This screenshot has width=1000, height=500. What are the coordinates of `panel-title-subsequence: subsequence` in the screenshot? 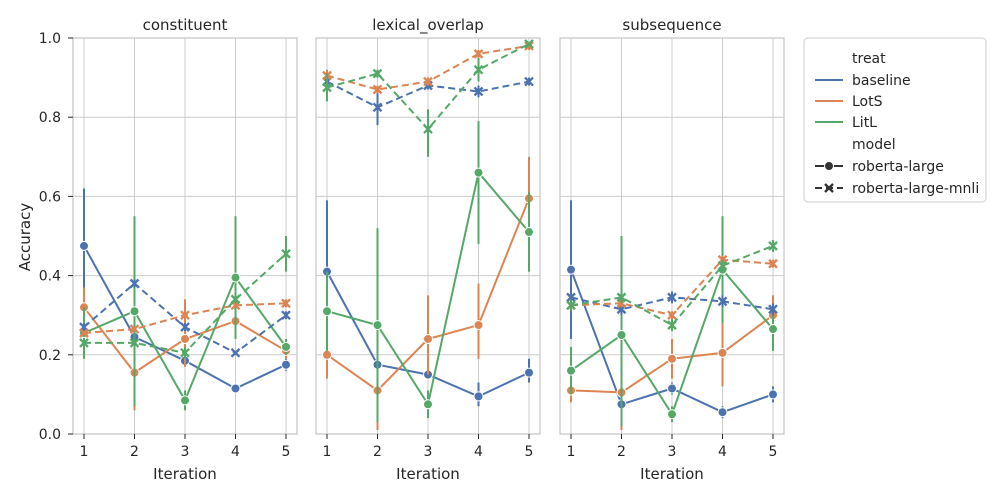 It's located at (671, 25).